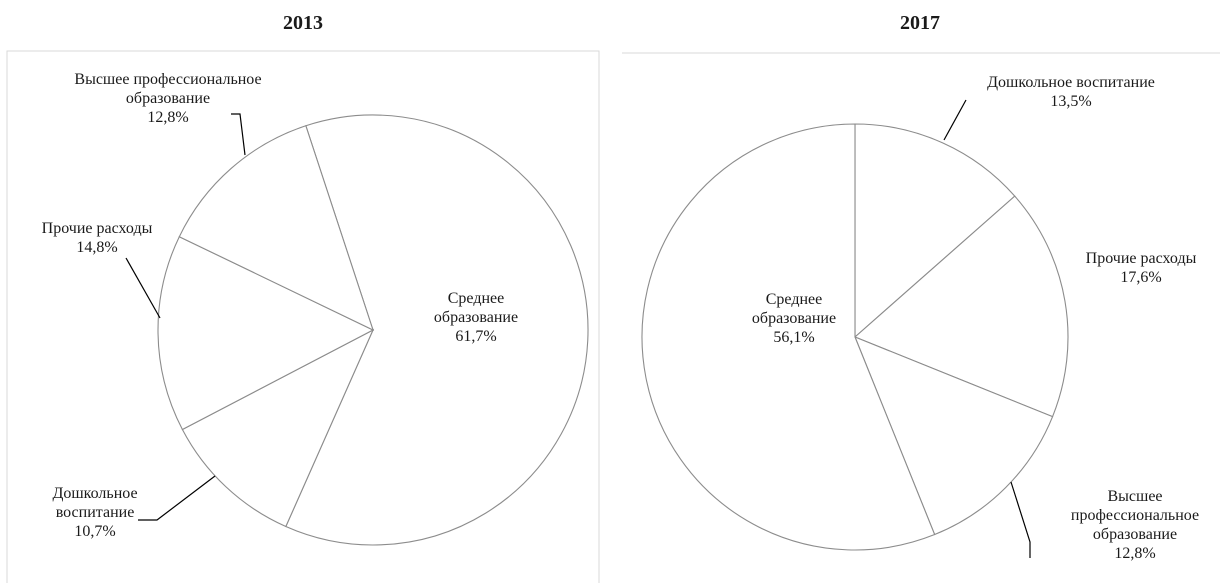 This screenshot has width=1220, height=583. Describe the element at coordinates (1135, 515) in the screenshot. I see `slice-label-line: профессиональное` at that location.